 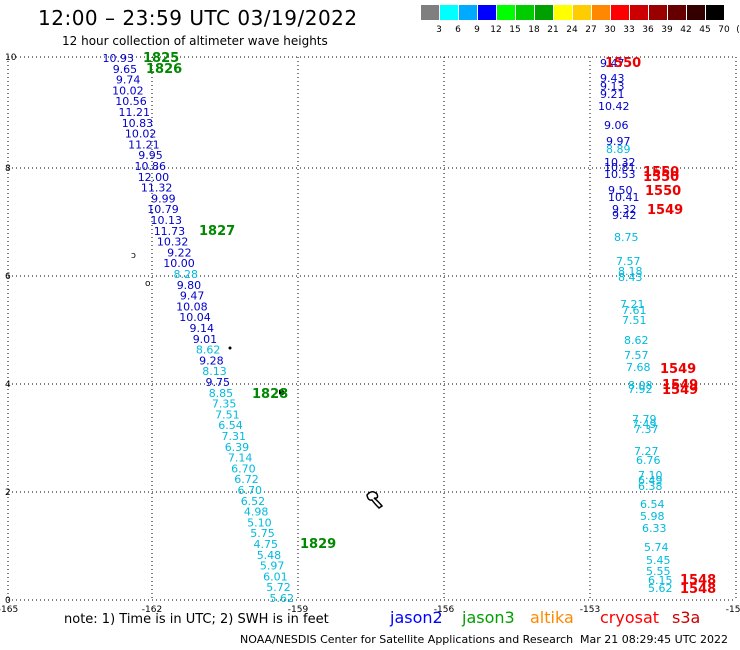 What do you see at coordinates (650, 475) in the screenshot?
I see `wave-height-value: 7.10` at bounding box center [650, 475].